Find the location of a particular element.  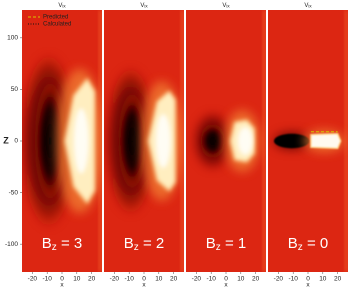

panel-label: Bz = 2 is located at coordinates (144, 244).